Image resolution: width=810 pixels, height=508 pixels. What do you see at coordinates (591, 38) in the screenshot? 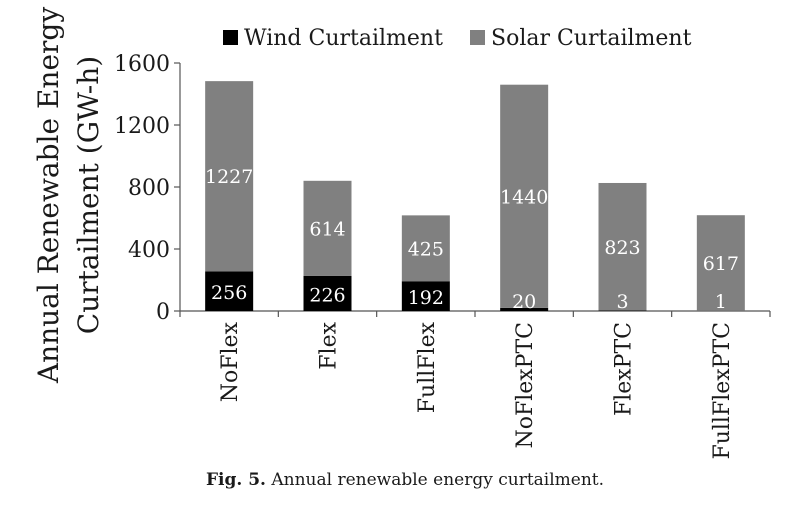
I see `legend-label: Solar Curtailment` at bounding box center [591, 38].